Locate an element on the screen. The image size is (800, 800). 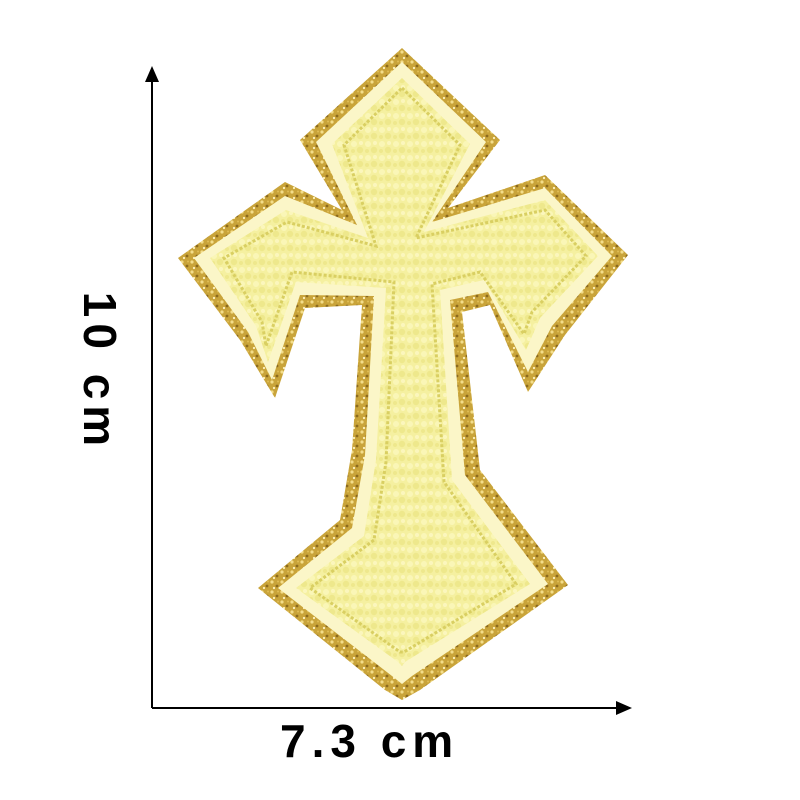
width-dimension-label: 7.3 cm is located at coordinates (370, 741).